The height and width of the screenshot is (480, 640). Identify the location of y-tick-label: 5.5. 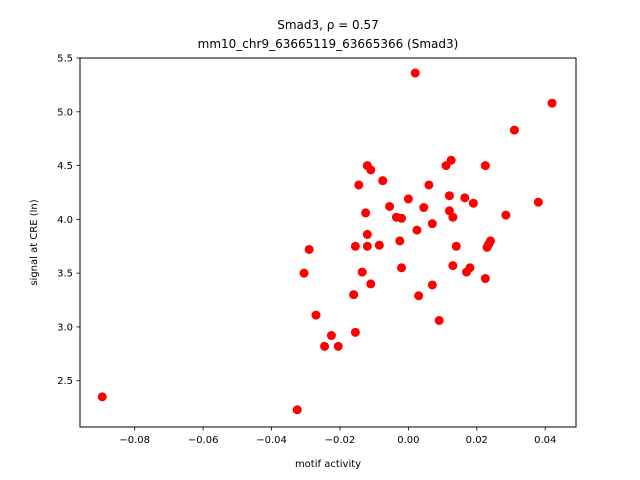
(65, 59).